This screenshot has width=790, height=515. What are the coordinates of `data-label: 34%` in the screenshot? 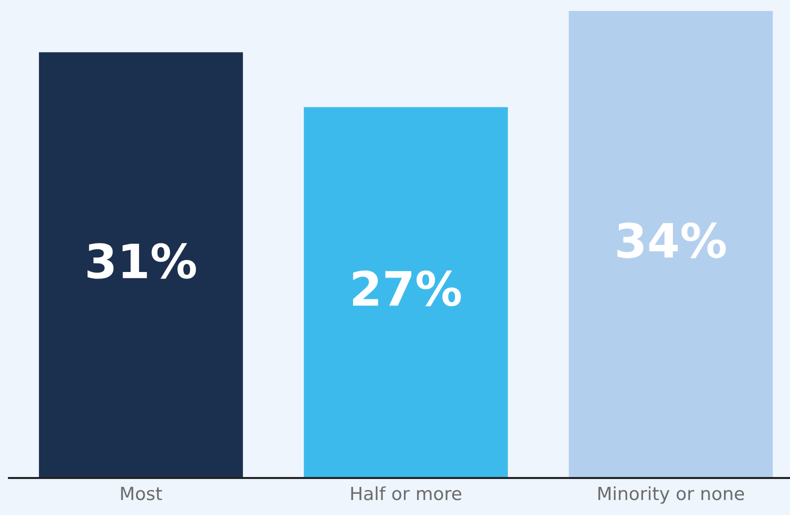 It's located at (671, 240).